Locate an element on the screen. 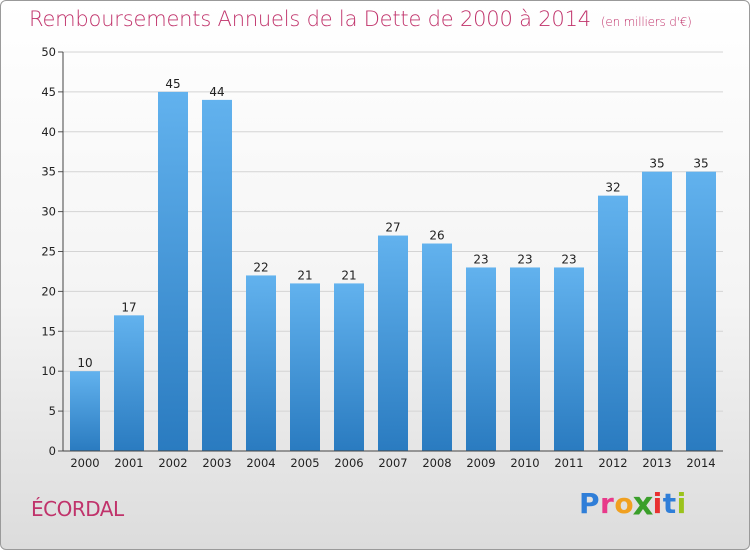 The image size is (750, 550). proxiti-logo: Proxiti is located at coordinates (633, 503).